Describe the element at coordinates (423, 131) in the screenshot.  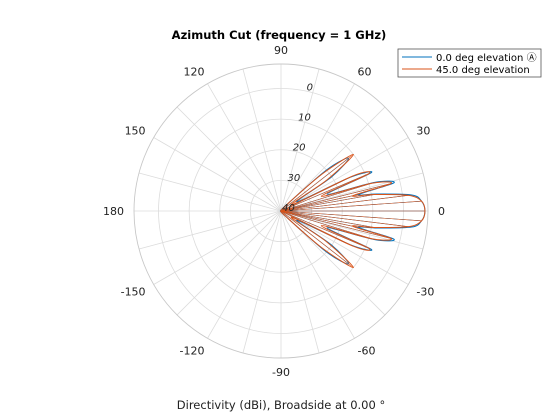
I see `angle-tick-label: 30` at that location.